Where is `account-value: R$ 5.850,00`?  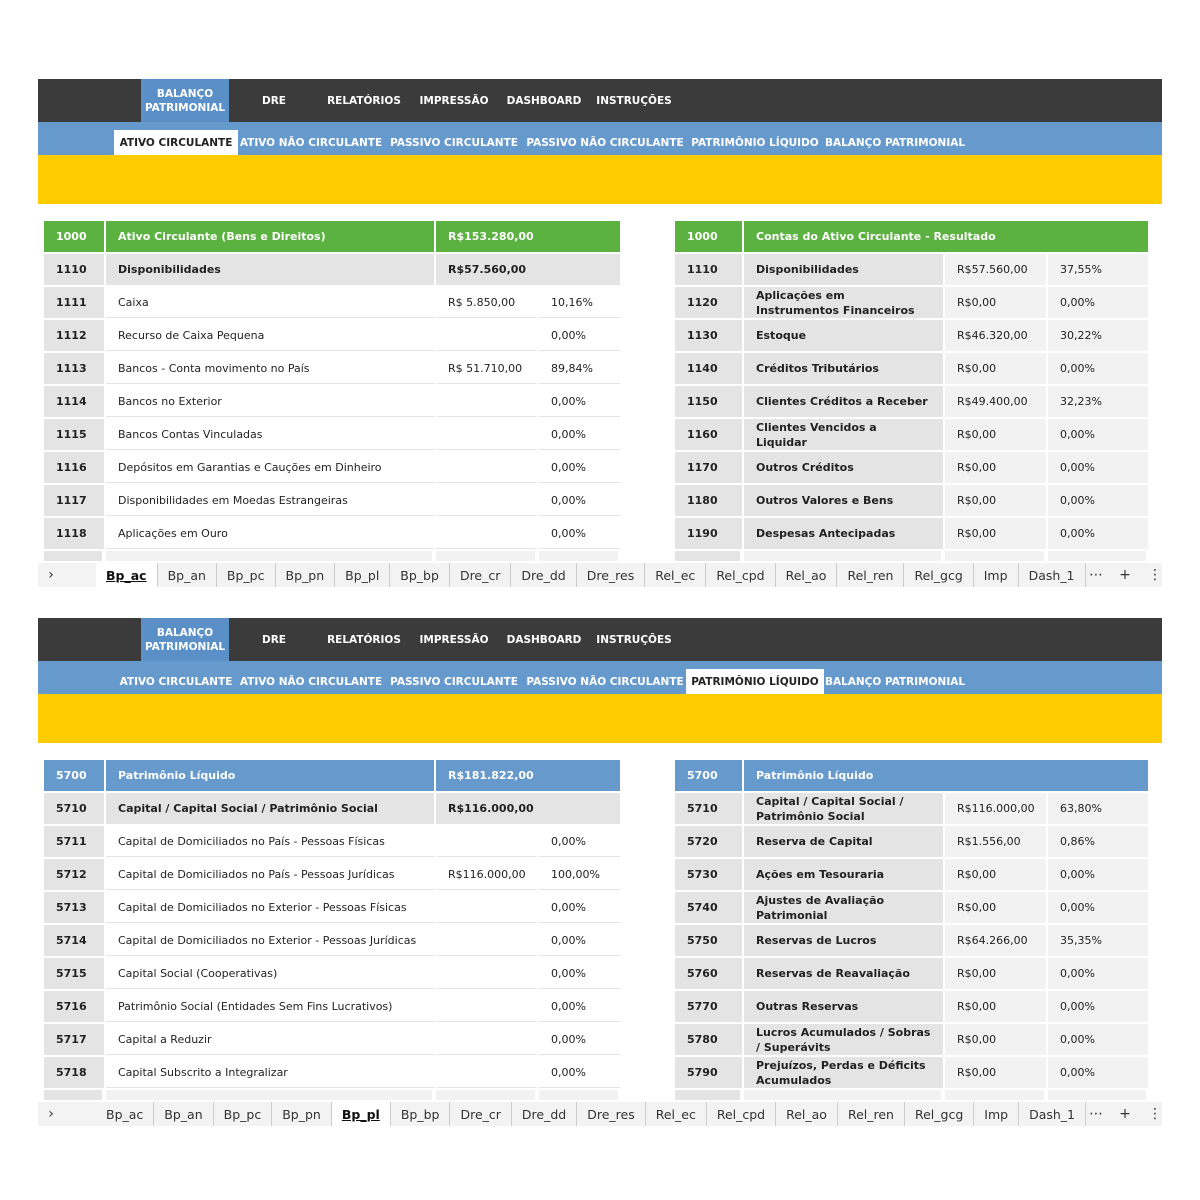
account-value: R$ 5.850,00 is located at coordinates (486, 302).